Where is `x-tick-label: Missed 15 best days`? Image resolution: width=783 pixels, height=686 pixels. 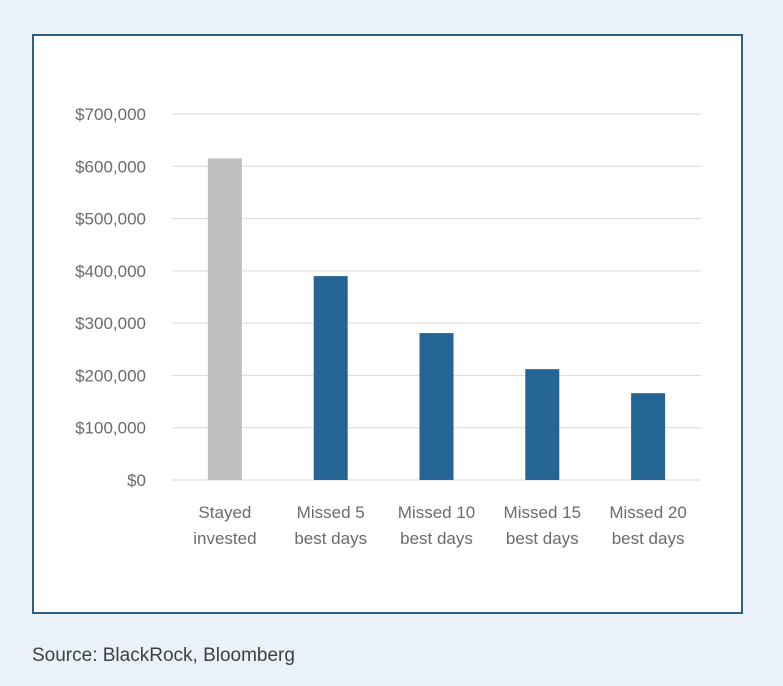
x-tick-label: Missed 15 best days is located at coordinates (542, 525).